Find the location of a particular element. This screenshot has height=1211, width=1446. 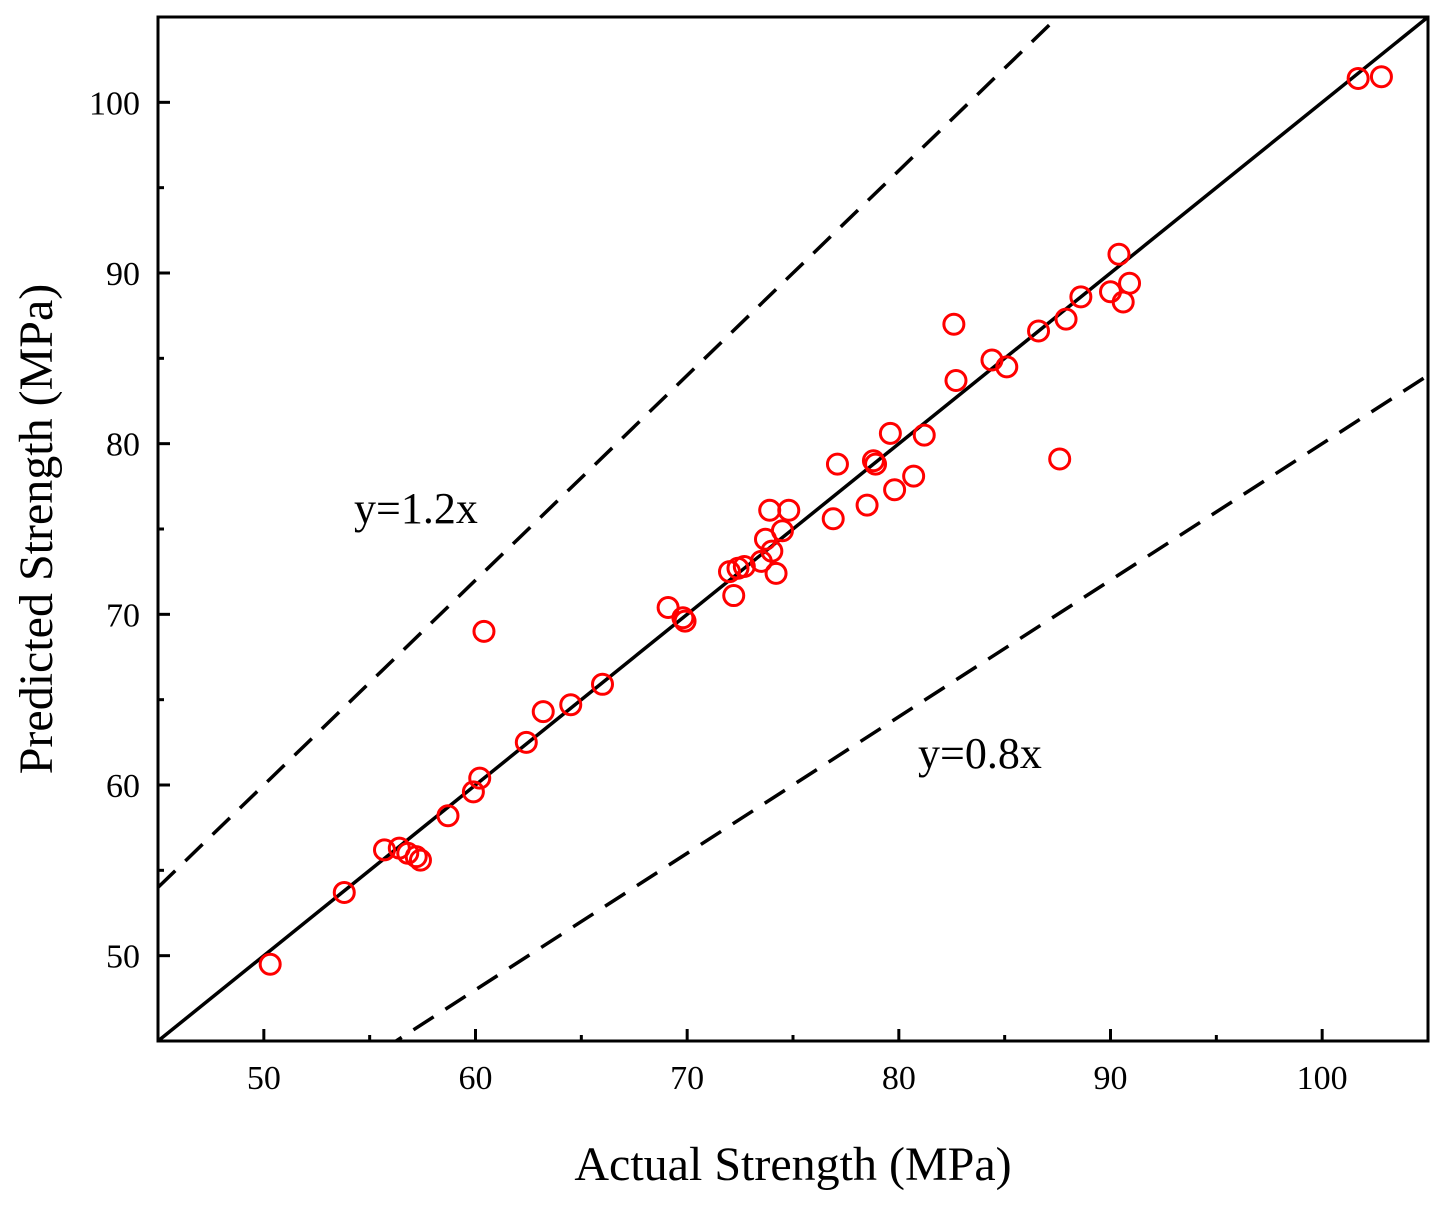

y-axis: 50 60 70 80 90 100 is located at coordinates (129, 530).